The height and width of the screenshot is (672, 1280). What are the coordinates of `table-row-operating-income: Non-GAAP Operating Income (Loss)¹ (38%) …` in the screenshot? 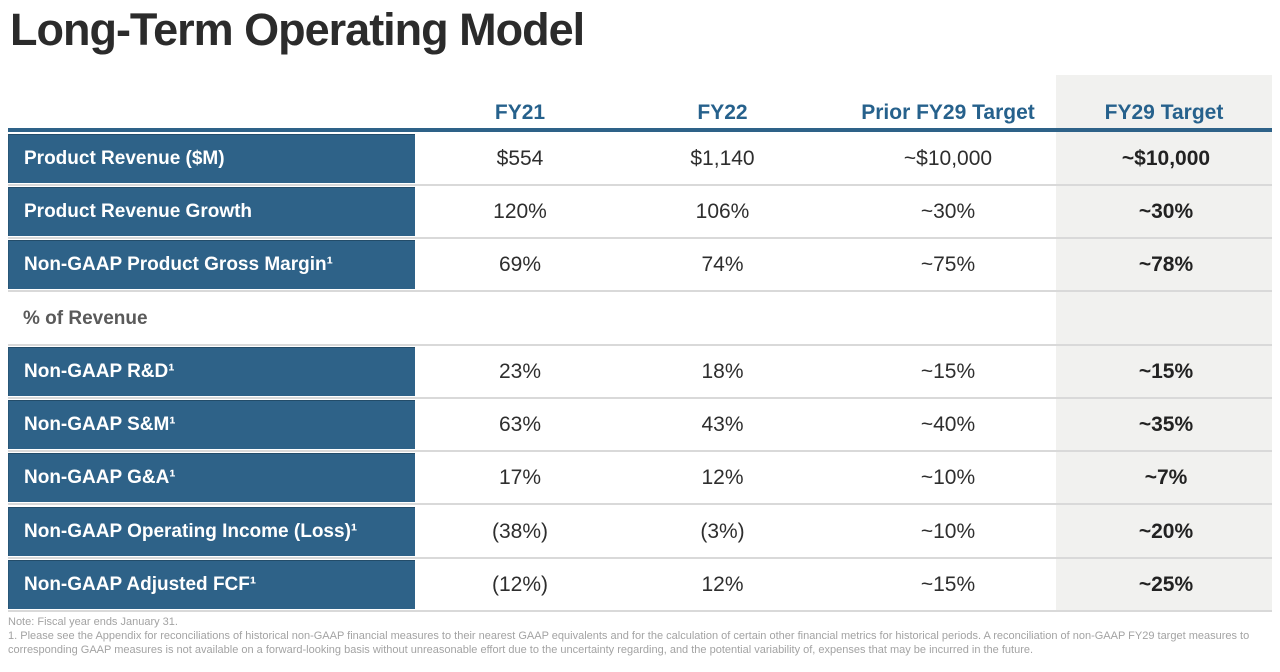 It's located at (640, 533).